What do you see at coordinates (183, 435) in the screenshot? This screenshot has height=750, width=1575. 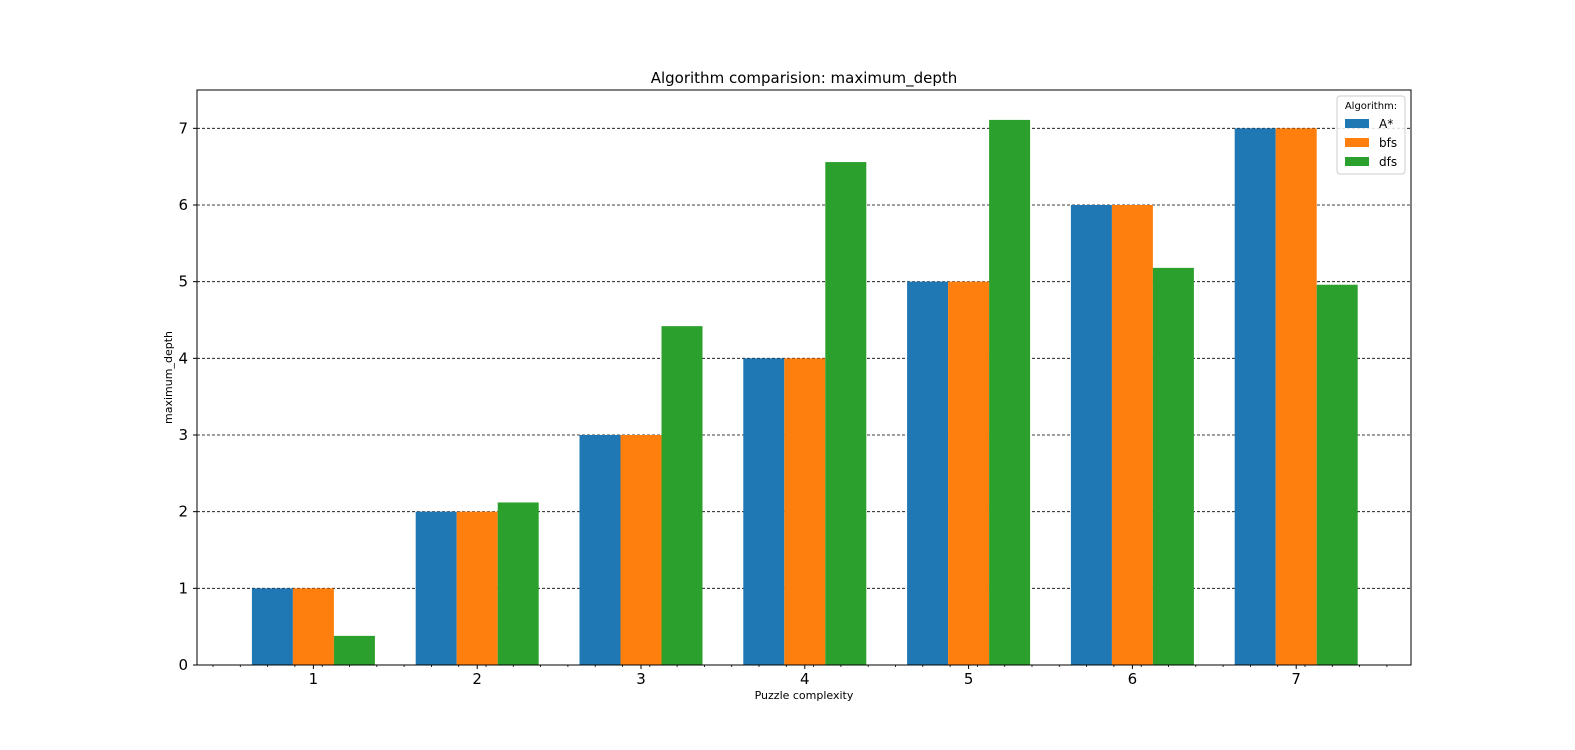 I see `y-tick-label: 3` at bounding box center [183, 435].